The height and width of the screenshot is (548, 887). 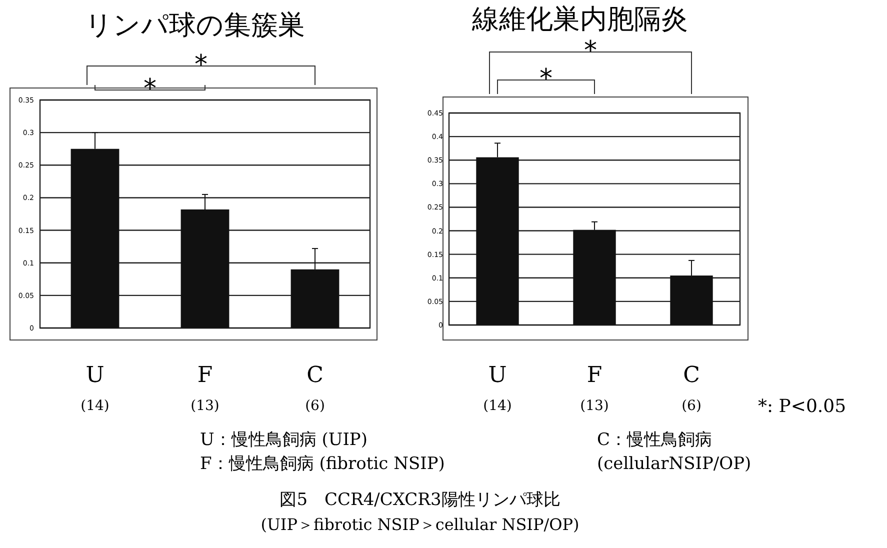 I want to click on caption: 図5 CCR4/CXCR3陽性リンパ球比, so click(x=420, y=500).